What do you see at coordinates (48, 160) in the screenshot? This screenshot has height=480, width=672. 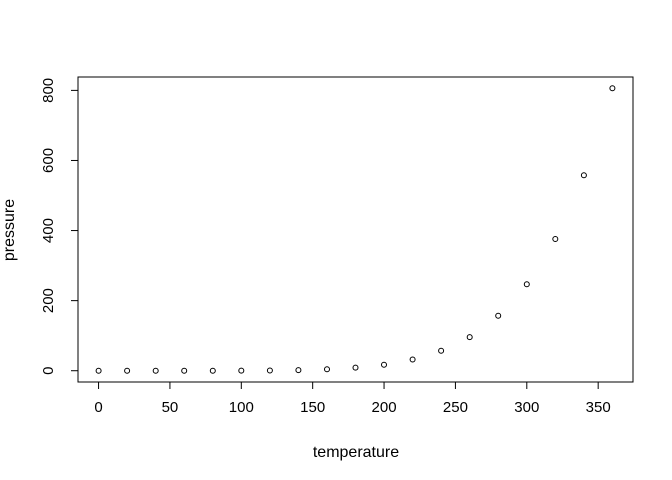 I see `y-tick-label: 600` at bounding box center [48, 160].